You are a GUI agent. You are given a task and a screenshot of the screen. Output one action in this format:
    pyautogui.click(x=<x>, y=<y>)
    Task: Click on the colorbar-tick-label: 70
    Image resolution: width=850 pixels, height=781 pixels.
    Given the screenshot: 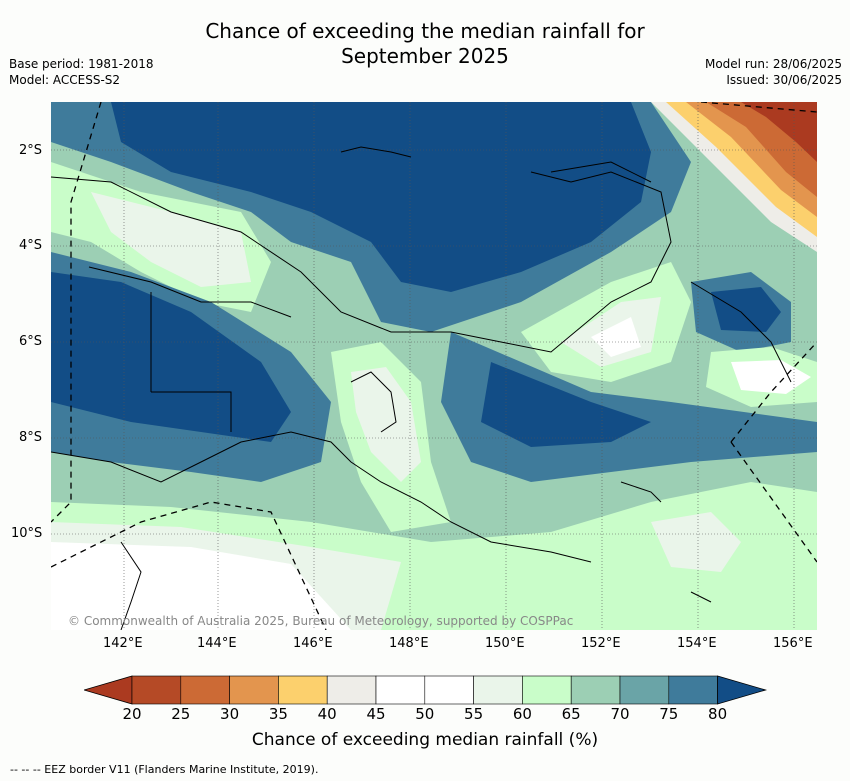 What is the action you would take?
    pyautogui.click(x=620, y=714)
    